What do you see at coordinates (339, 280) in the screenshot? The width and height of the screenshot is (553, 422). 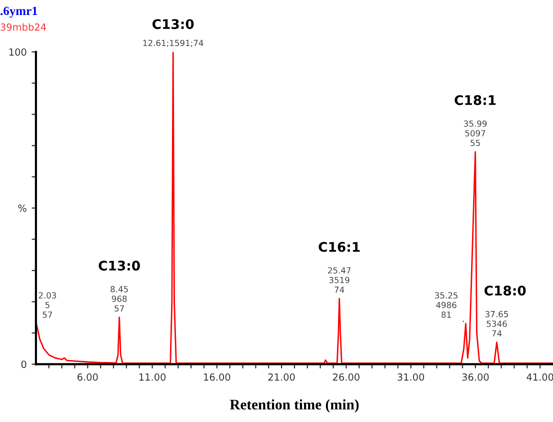 I see `annotation: 25.47 3519 74` at bounding box center [339, 280].